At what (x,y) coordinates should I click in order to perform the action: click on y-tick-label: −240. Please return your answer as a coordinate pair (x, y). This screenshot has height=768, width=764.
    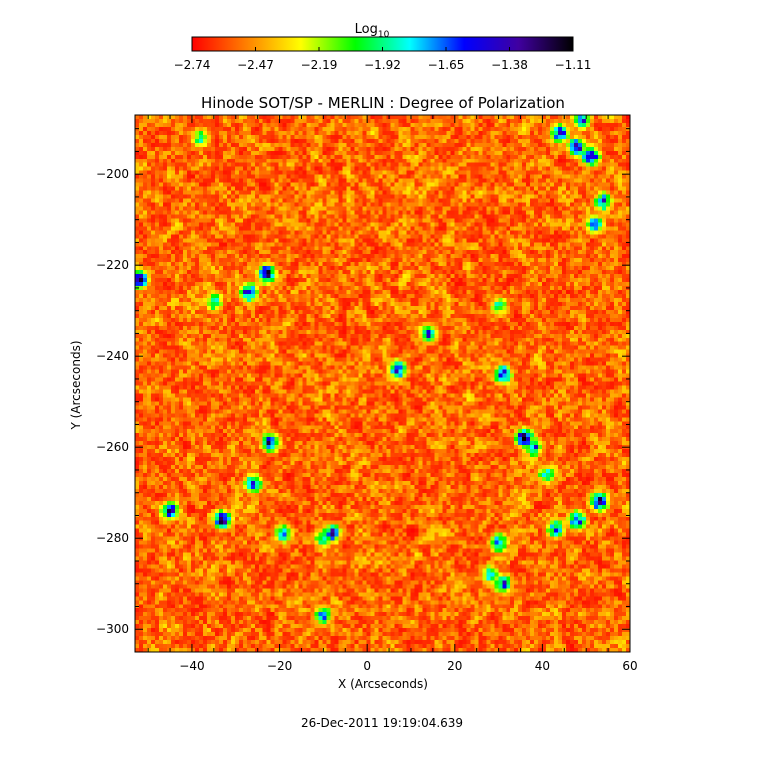
    Looking at the image, I should click on (112, 356).